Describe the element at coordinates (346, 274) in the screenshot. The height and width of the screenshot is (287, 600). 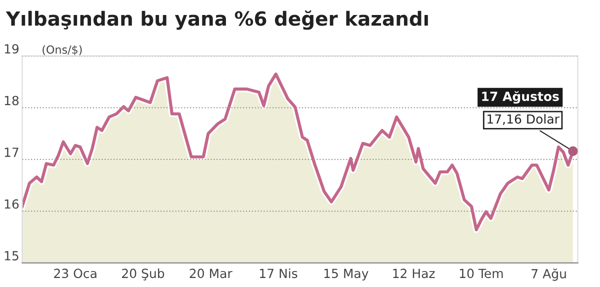
I see `x-tick-label: 15 May` at that location.